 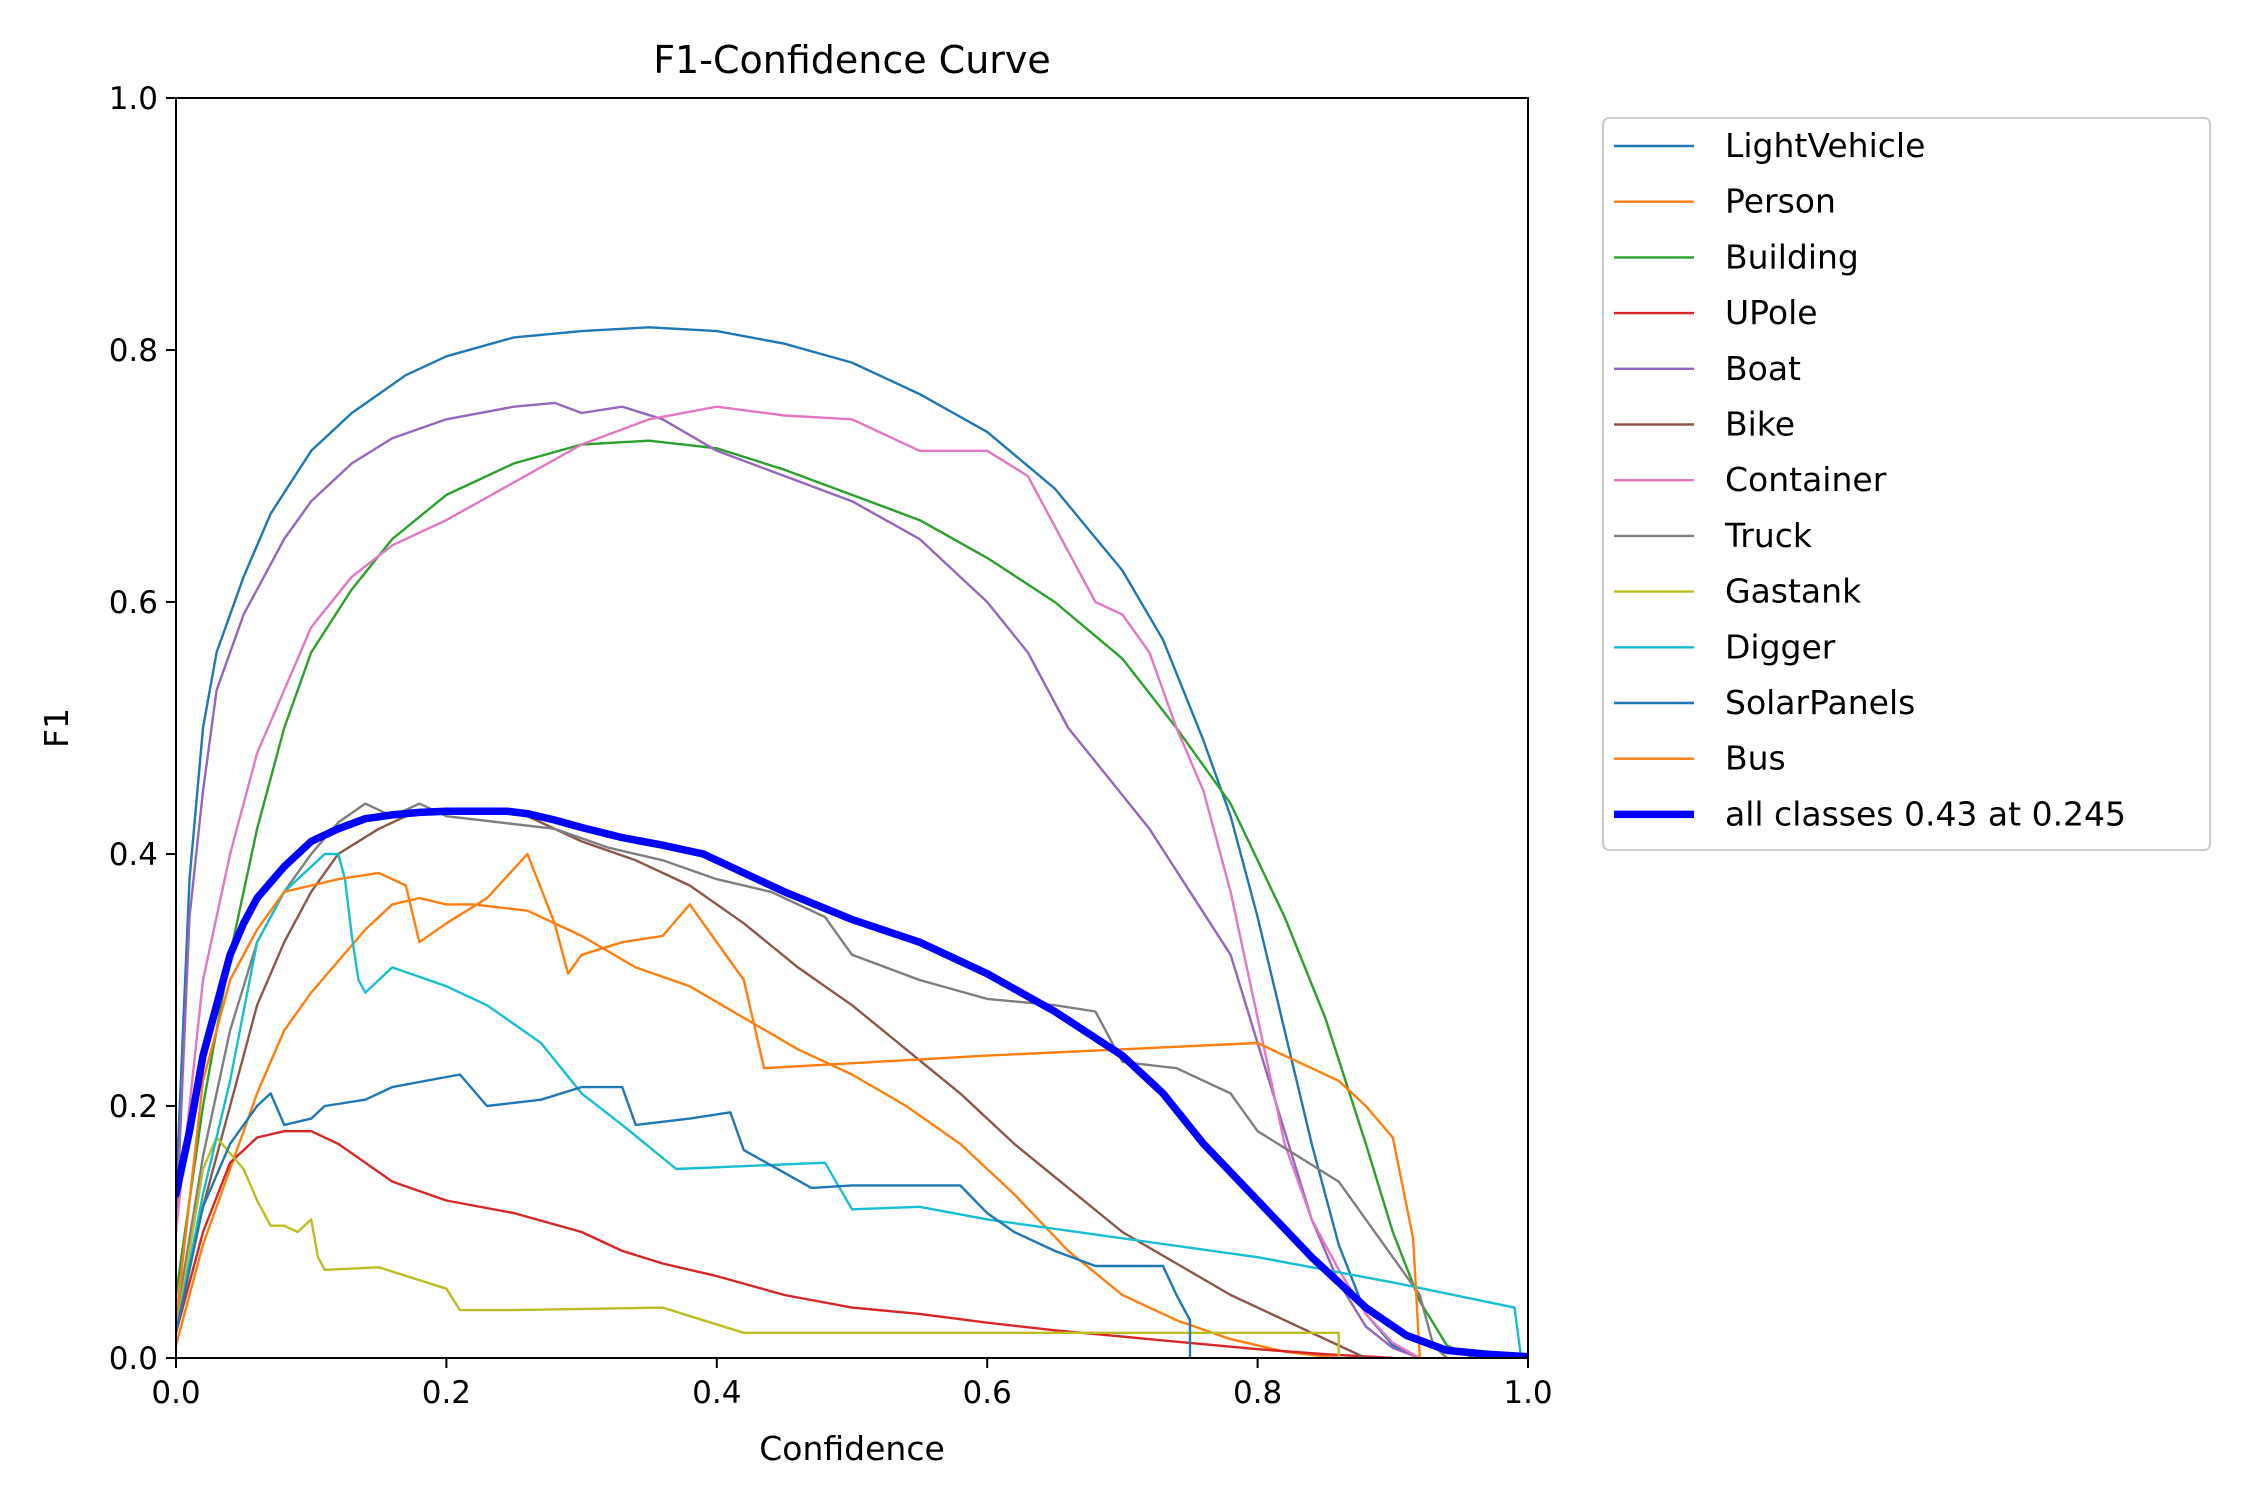 I want to click on legend-label-digger: Digger, so click(x=1780, y=646).